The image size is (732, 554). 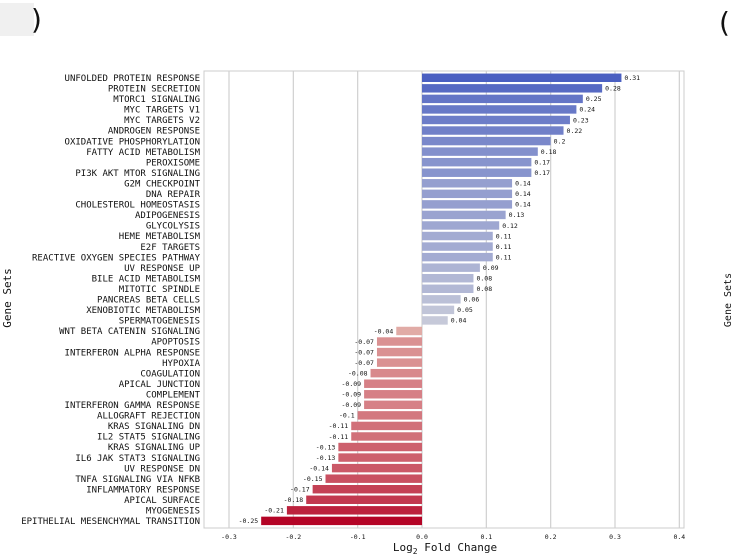 I want to click on y-axis-label: Gene Sets, so click(x=7, y=298).